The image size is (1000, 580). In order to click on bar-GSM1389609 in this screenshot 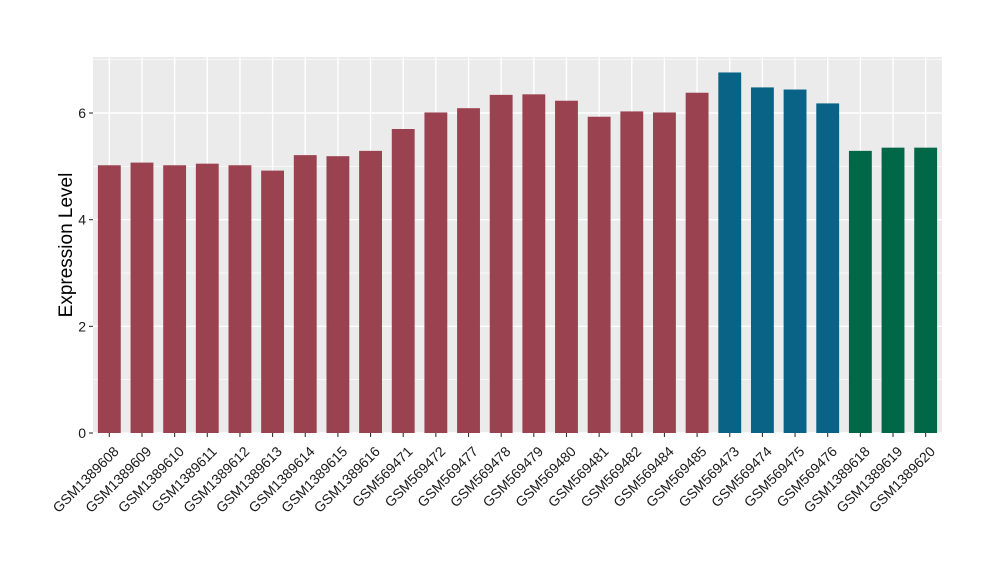, I will do `click(142, 297)`.